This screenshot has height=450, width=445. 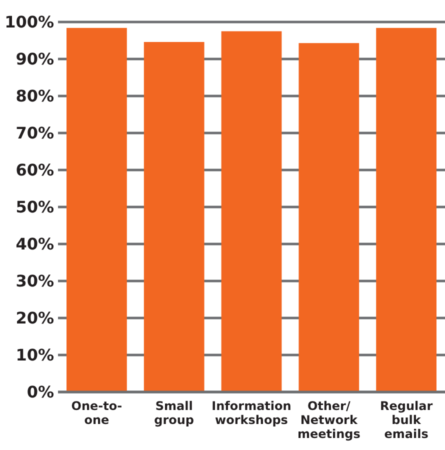 What do you see at coordinates (252, 413) in the screenshot?
I see `x-tick-label: Information workshops` at bounding box center [252, 413].